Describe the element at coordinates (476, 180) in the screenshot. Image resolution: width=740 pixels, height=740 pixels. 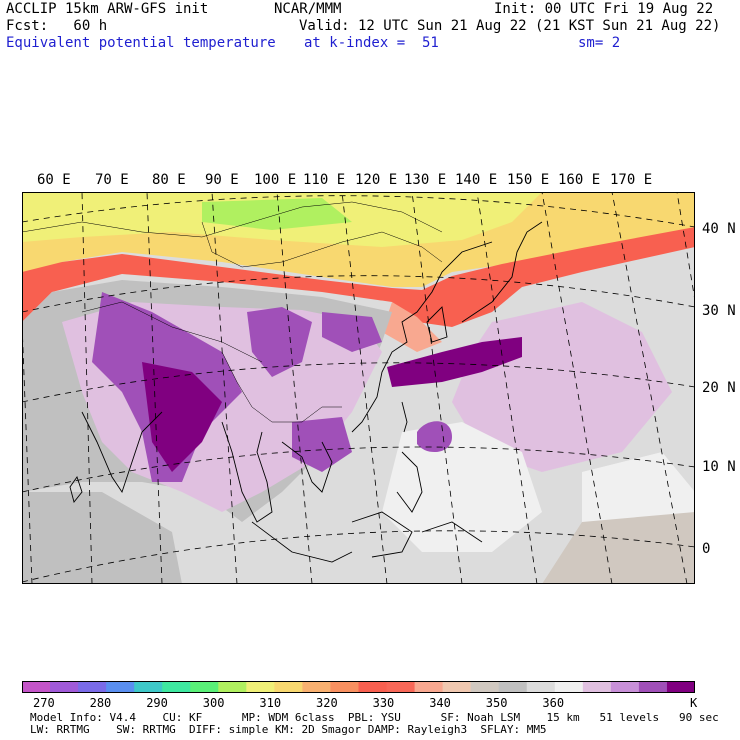
I see `lon-label: 140 E` at that location.